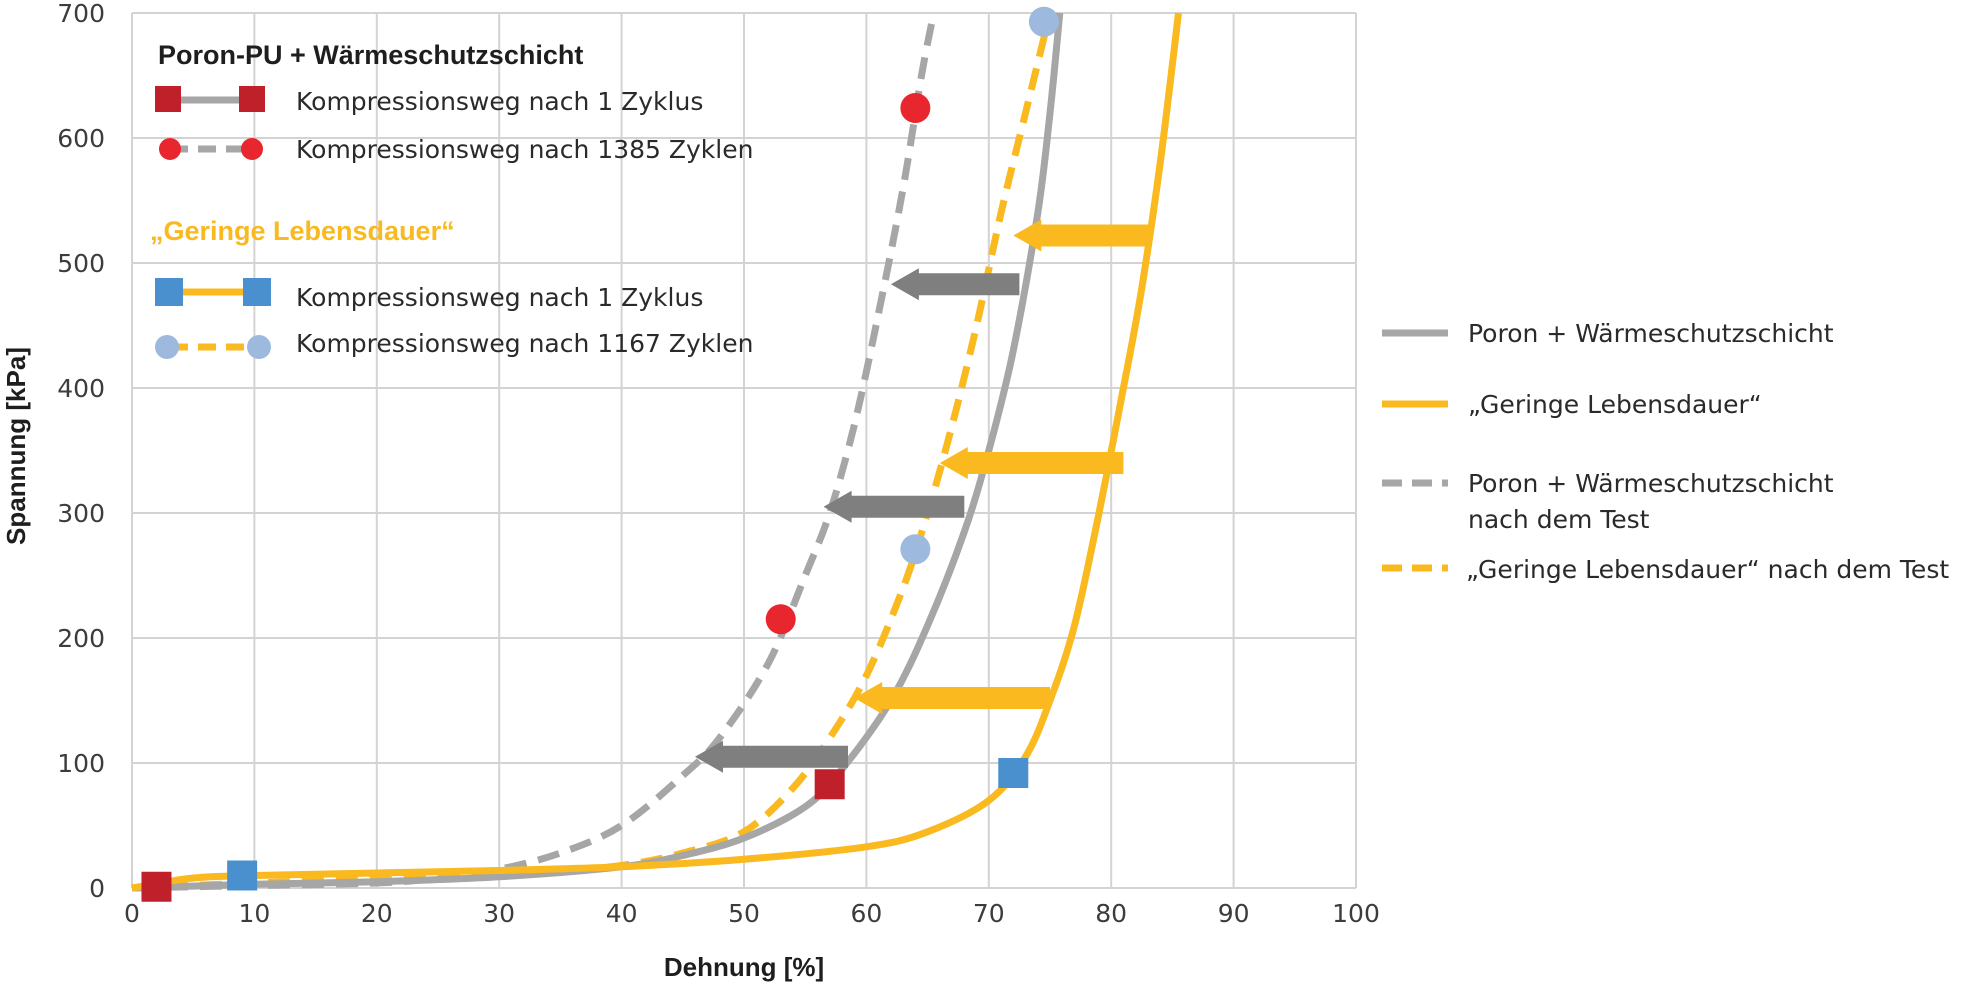  What do you see at coordinates (81, 263) in the screenshot?
I see `y-tick-label: 500` at bounding box center [81, 263].